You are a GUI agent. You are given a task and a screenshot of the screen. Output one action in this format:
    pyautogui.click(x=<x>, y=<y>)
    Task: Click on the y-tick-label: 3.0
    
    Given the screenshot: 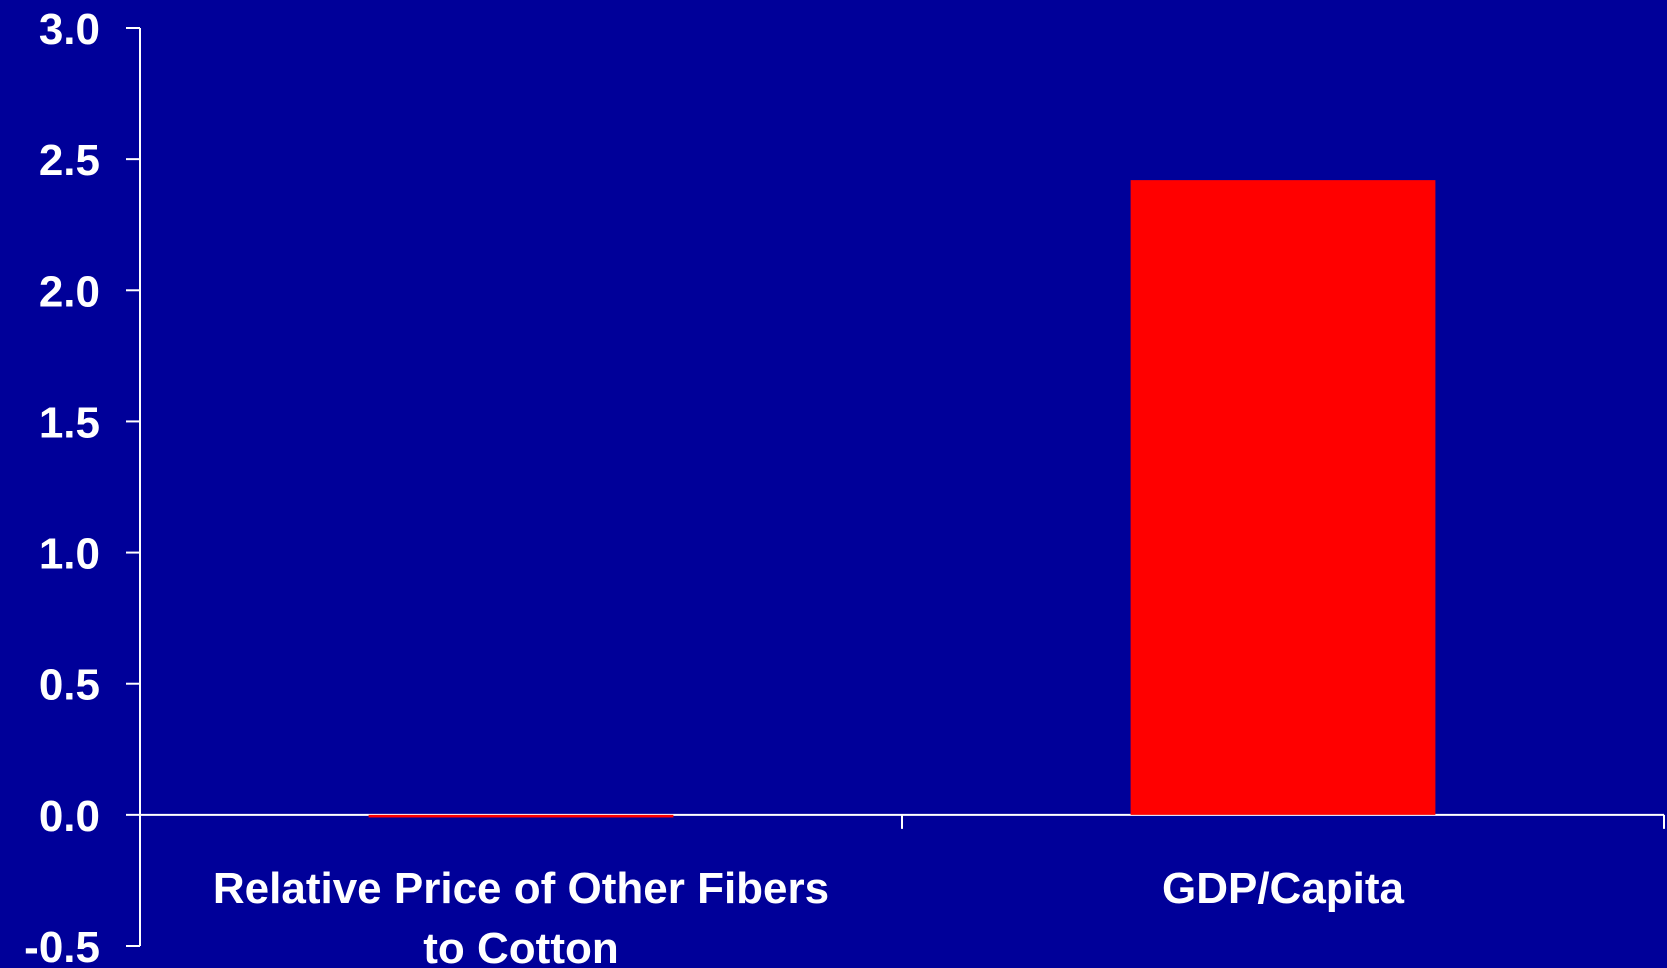 What is the action you would take?
    pyautogui.click(x=69, y=29)
    